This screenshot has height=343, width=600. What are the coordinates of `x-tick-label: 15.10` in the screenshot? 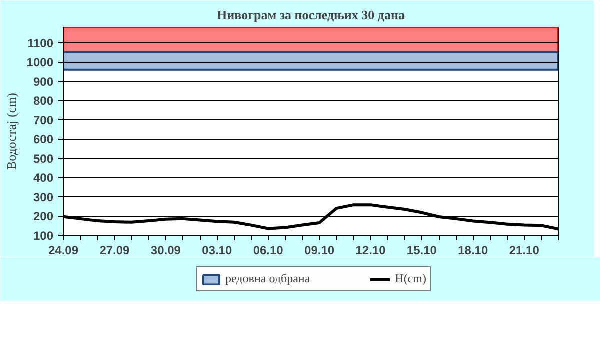 It's located at (422, 251).